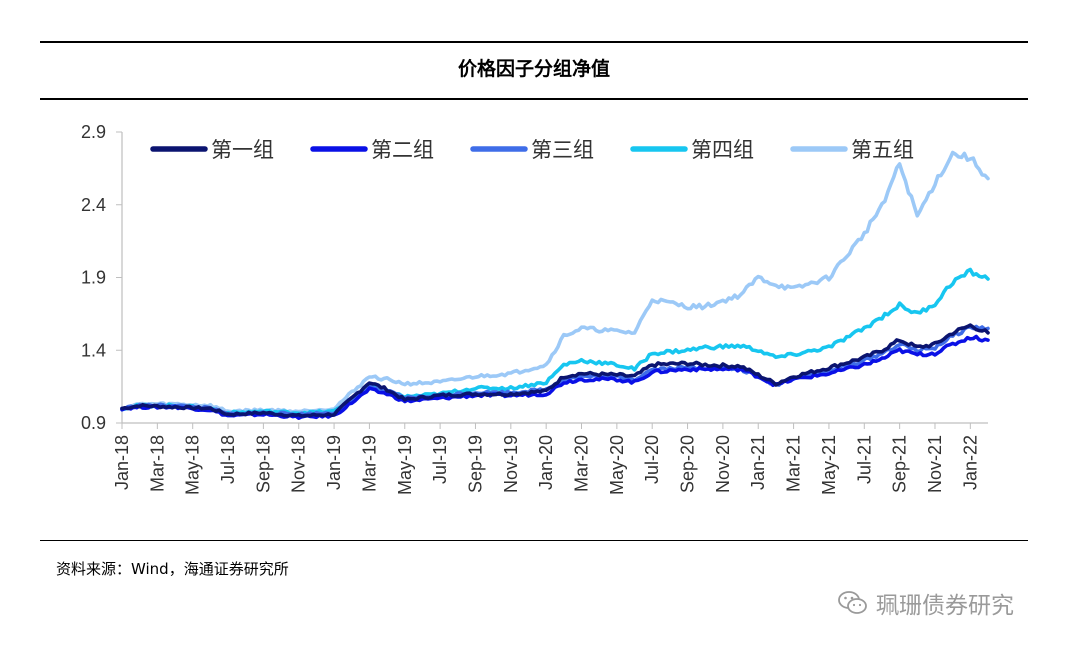 This screenshot has width=1068, height=648. I want to click on x-tick-label: Jul-21, so click(864, 459).